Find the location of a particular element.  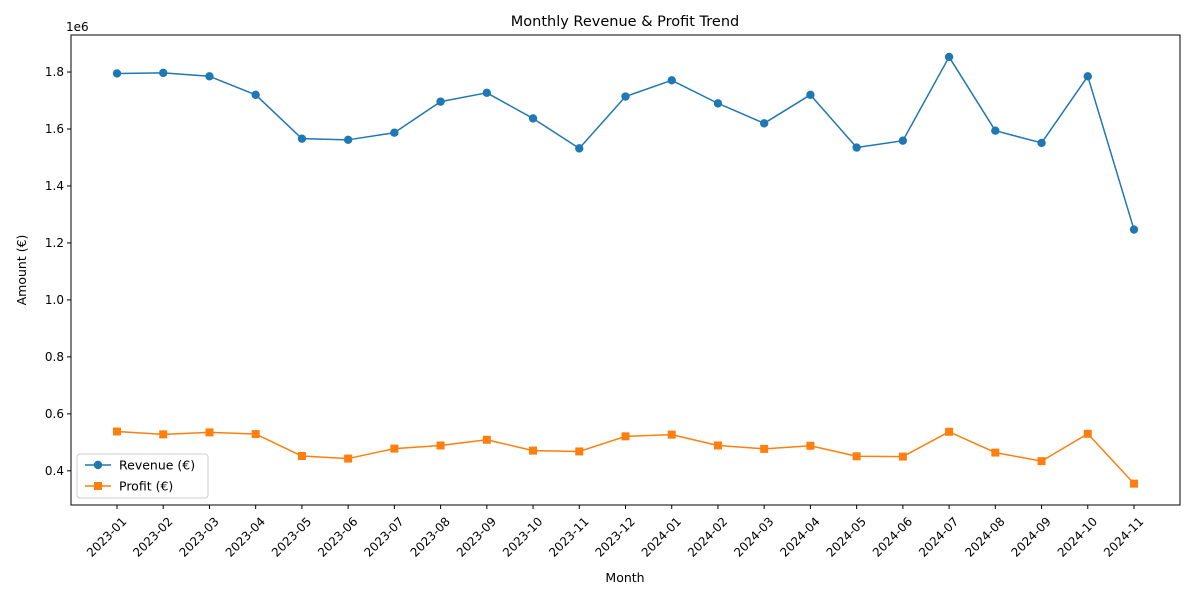

y-axis-label: Amount (€) is located at coordinates (21, 270).